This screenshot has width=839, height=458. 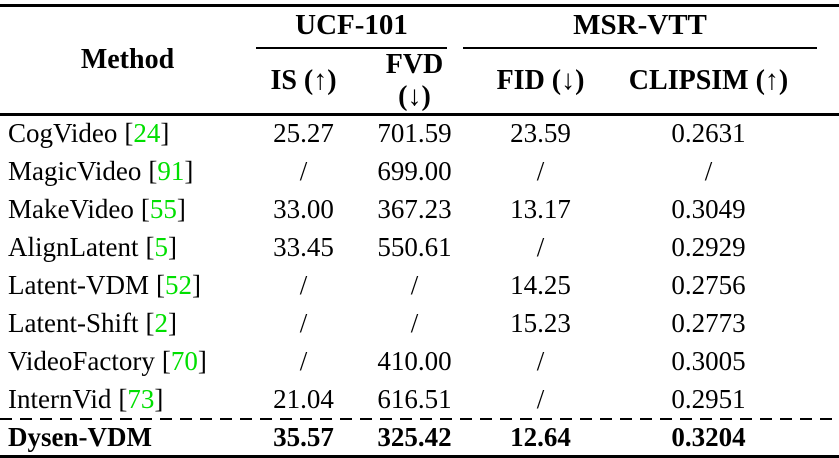 What do you see at coordinates (728, 82) in the screenshot?
I see `column-header-clipsim: CLIPSIM (↑)` at bounding box center [728, 82].